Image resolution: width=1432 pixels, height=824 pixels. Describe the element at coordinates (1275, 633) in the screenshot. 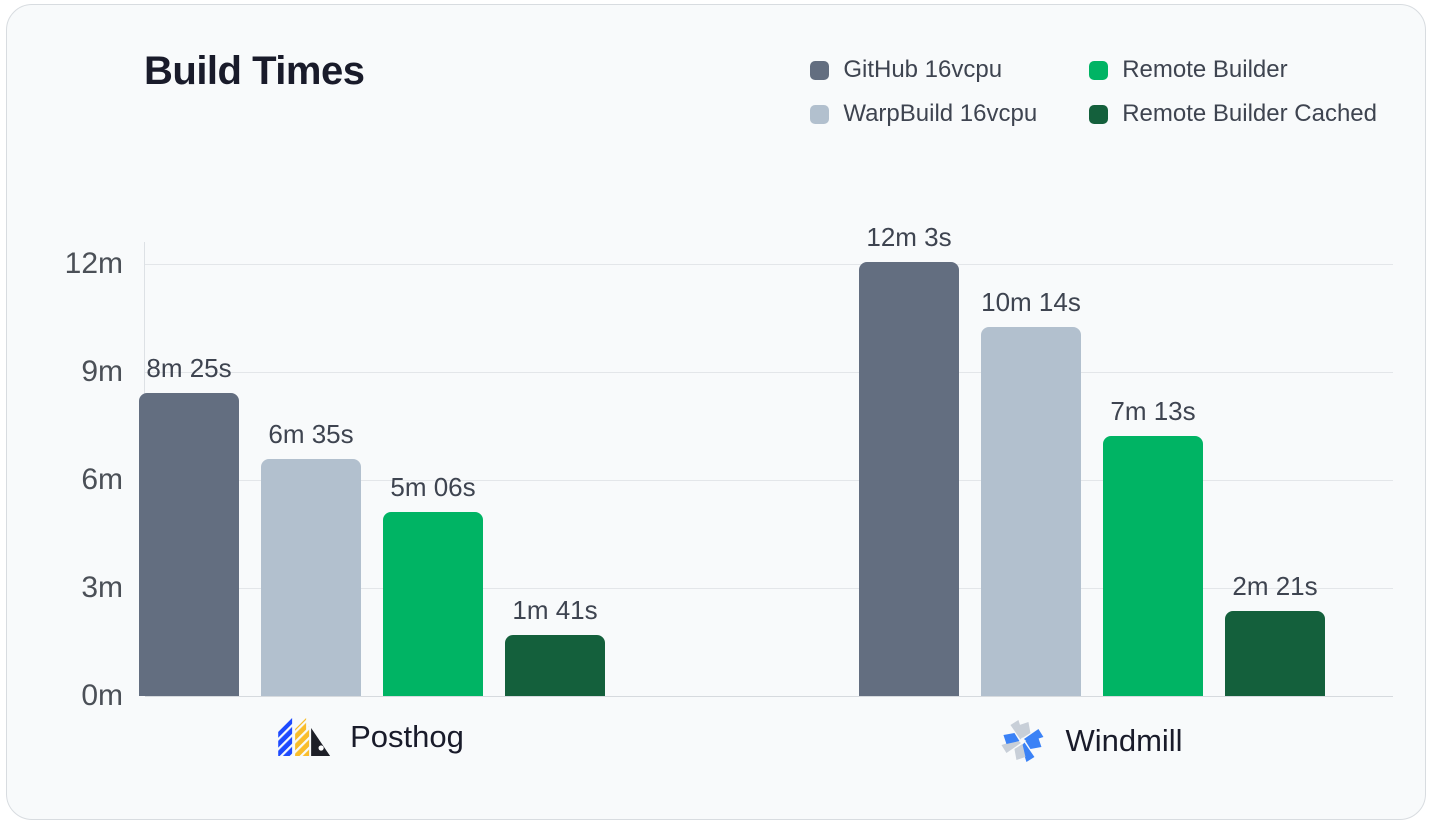

I see `bar: 2m 21s` at that location.